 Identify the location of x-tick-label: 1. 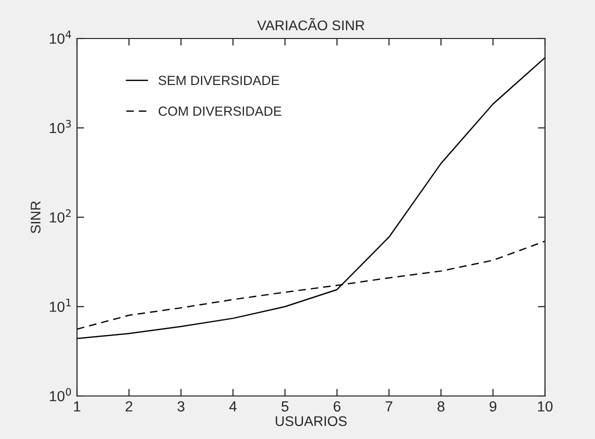
(77, 406).